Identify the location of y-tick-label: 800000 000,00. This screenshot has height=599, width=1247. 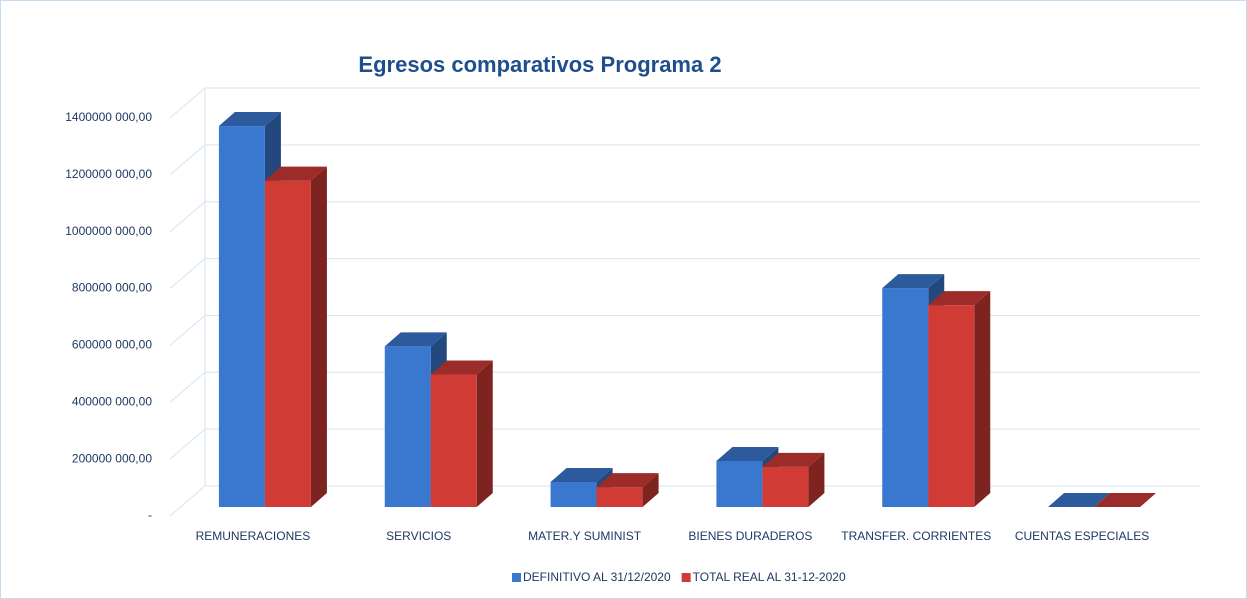
(112, 288).